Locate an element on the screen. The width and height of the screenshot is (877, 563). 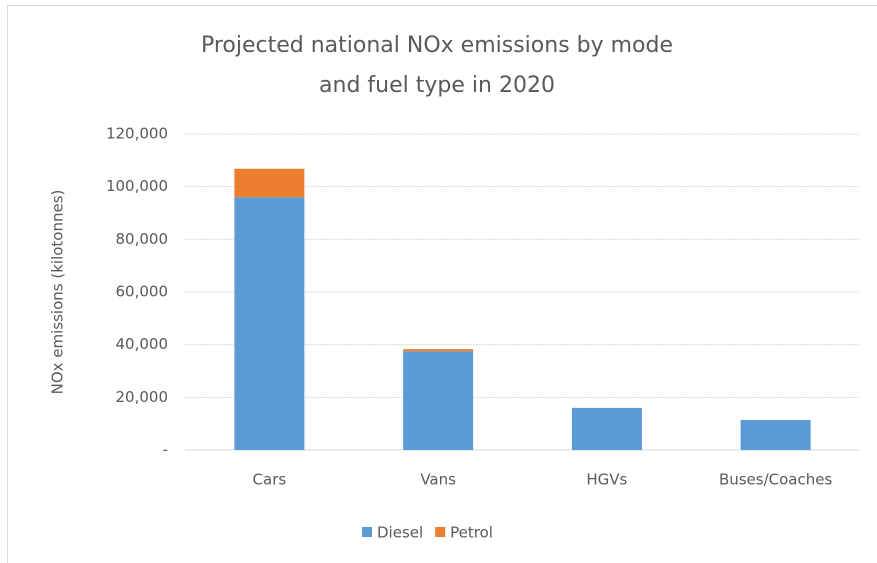
legend-label: Diesel is located at coordinates (400, 533).